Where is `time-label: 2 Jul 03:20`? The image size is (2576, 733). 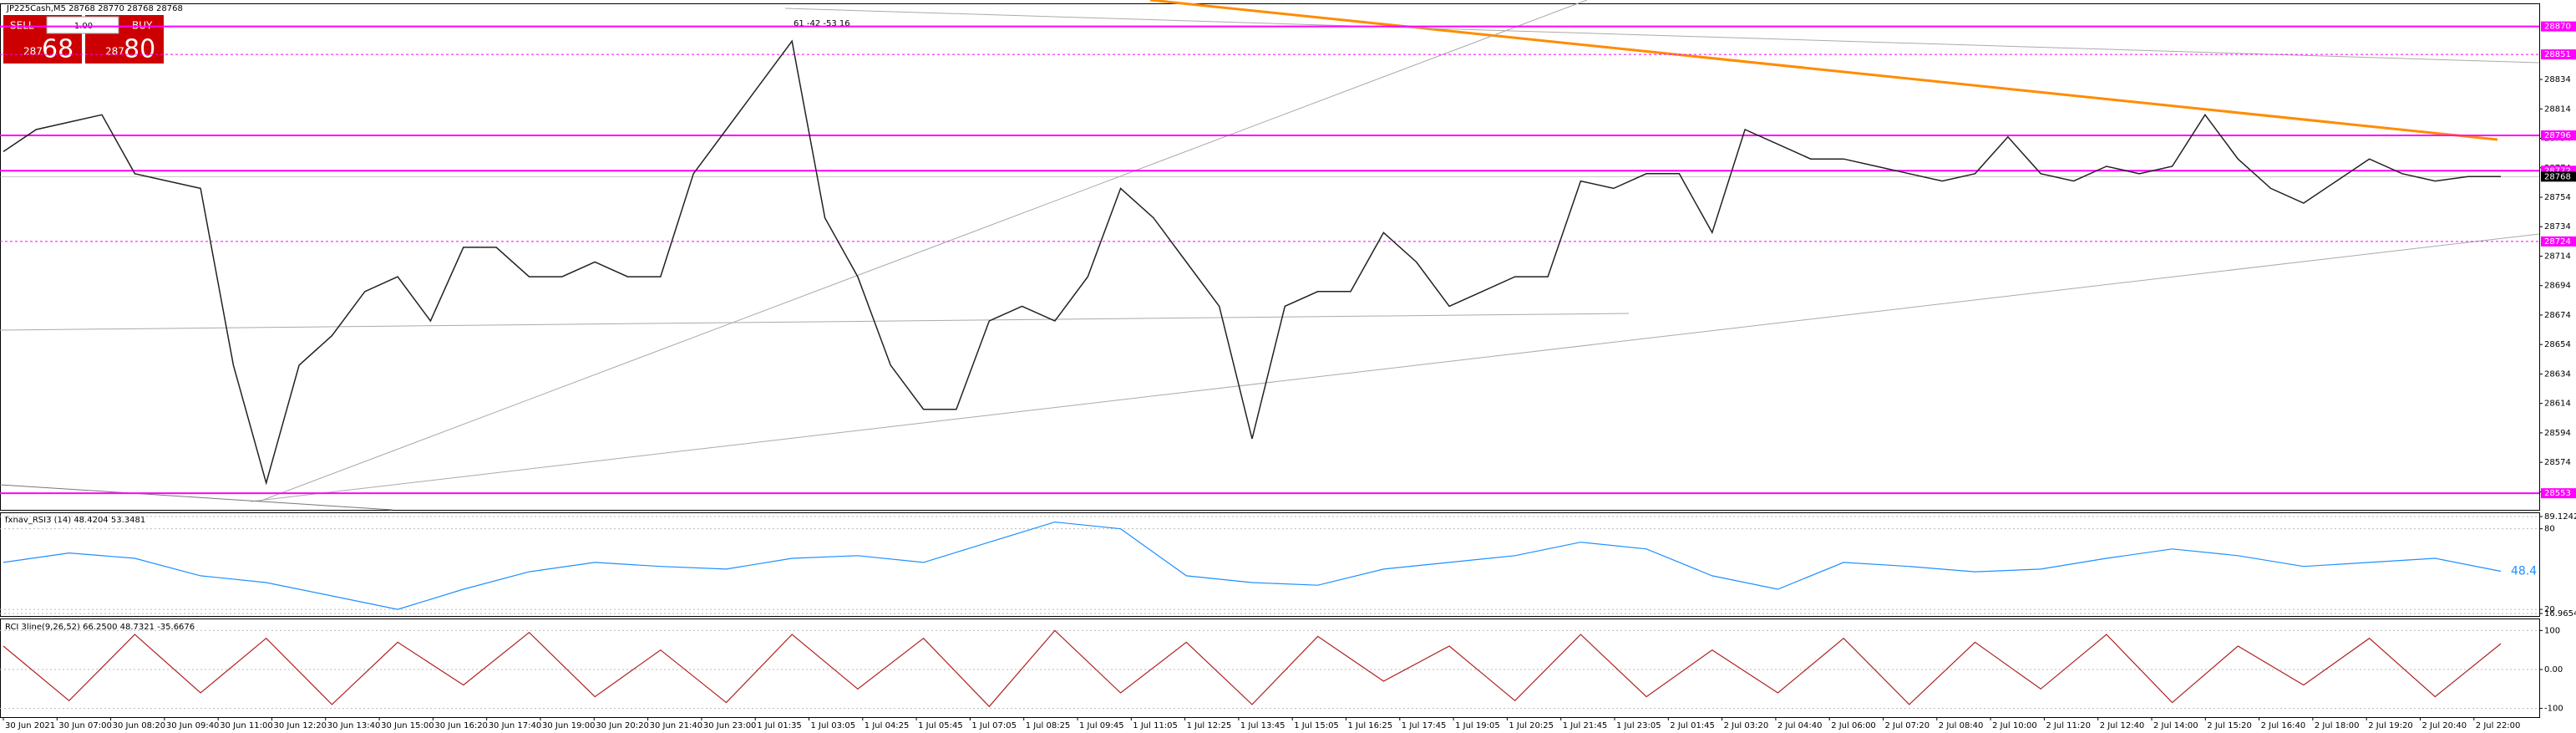 time-label: 2 Jul 03:20 is located at coordinates (1746, 725).